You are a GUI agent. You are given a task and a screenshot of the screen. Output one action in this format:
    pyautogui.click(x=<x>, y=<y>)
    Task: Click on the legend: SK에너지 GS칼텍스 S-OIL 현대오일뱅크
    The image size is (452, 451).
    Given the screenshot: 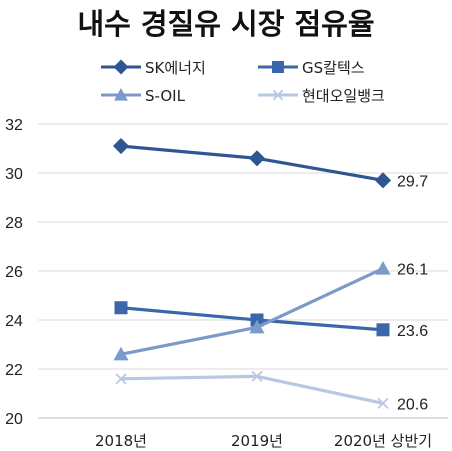 What is the action you would take?
    pyautogui.click(x=243, y=82)
    